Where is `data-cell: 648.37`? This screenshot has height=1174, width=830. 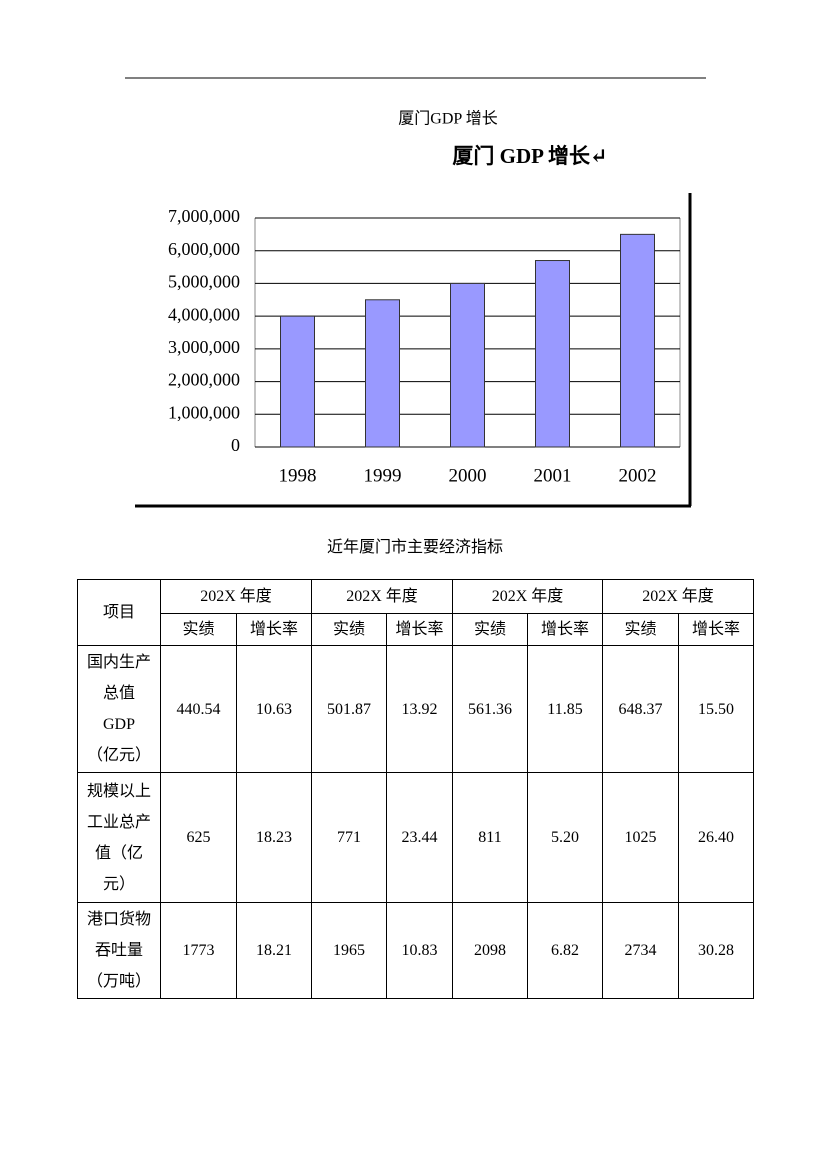
data-cell: 648.37 is located at coordinates (640, 709).